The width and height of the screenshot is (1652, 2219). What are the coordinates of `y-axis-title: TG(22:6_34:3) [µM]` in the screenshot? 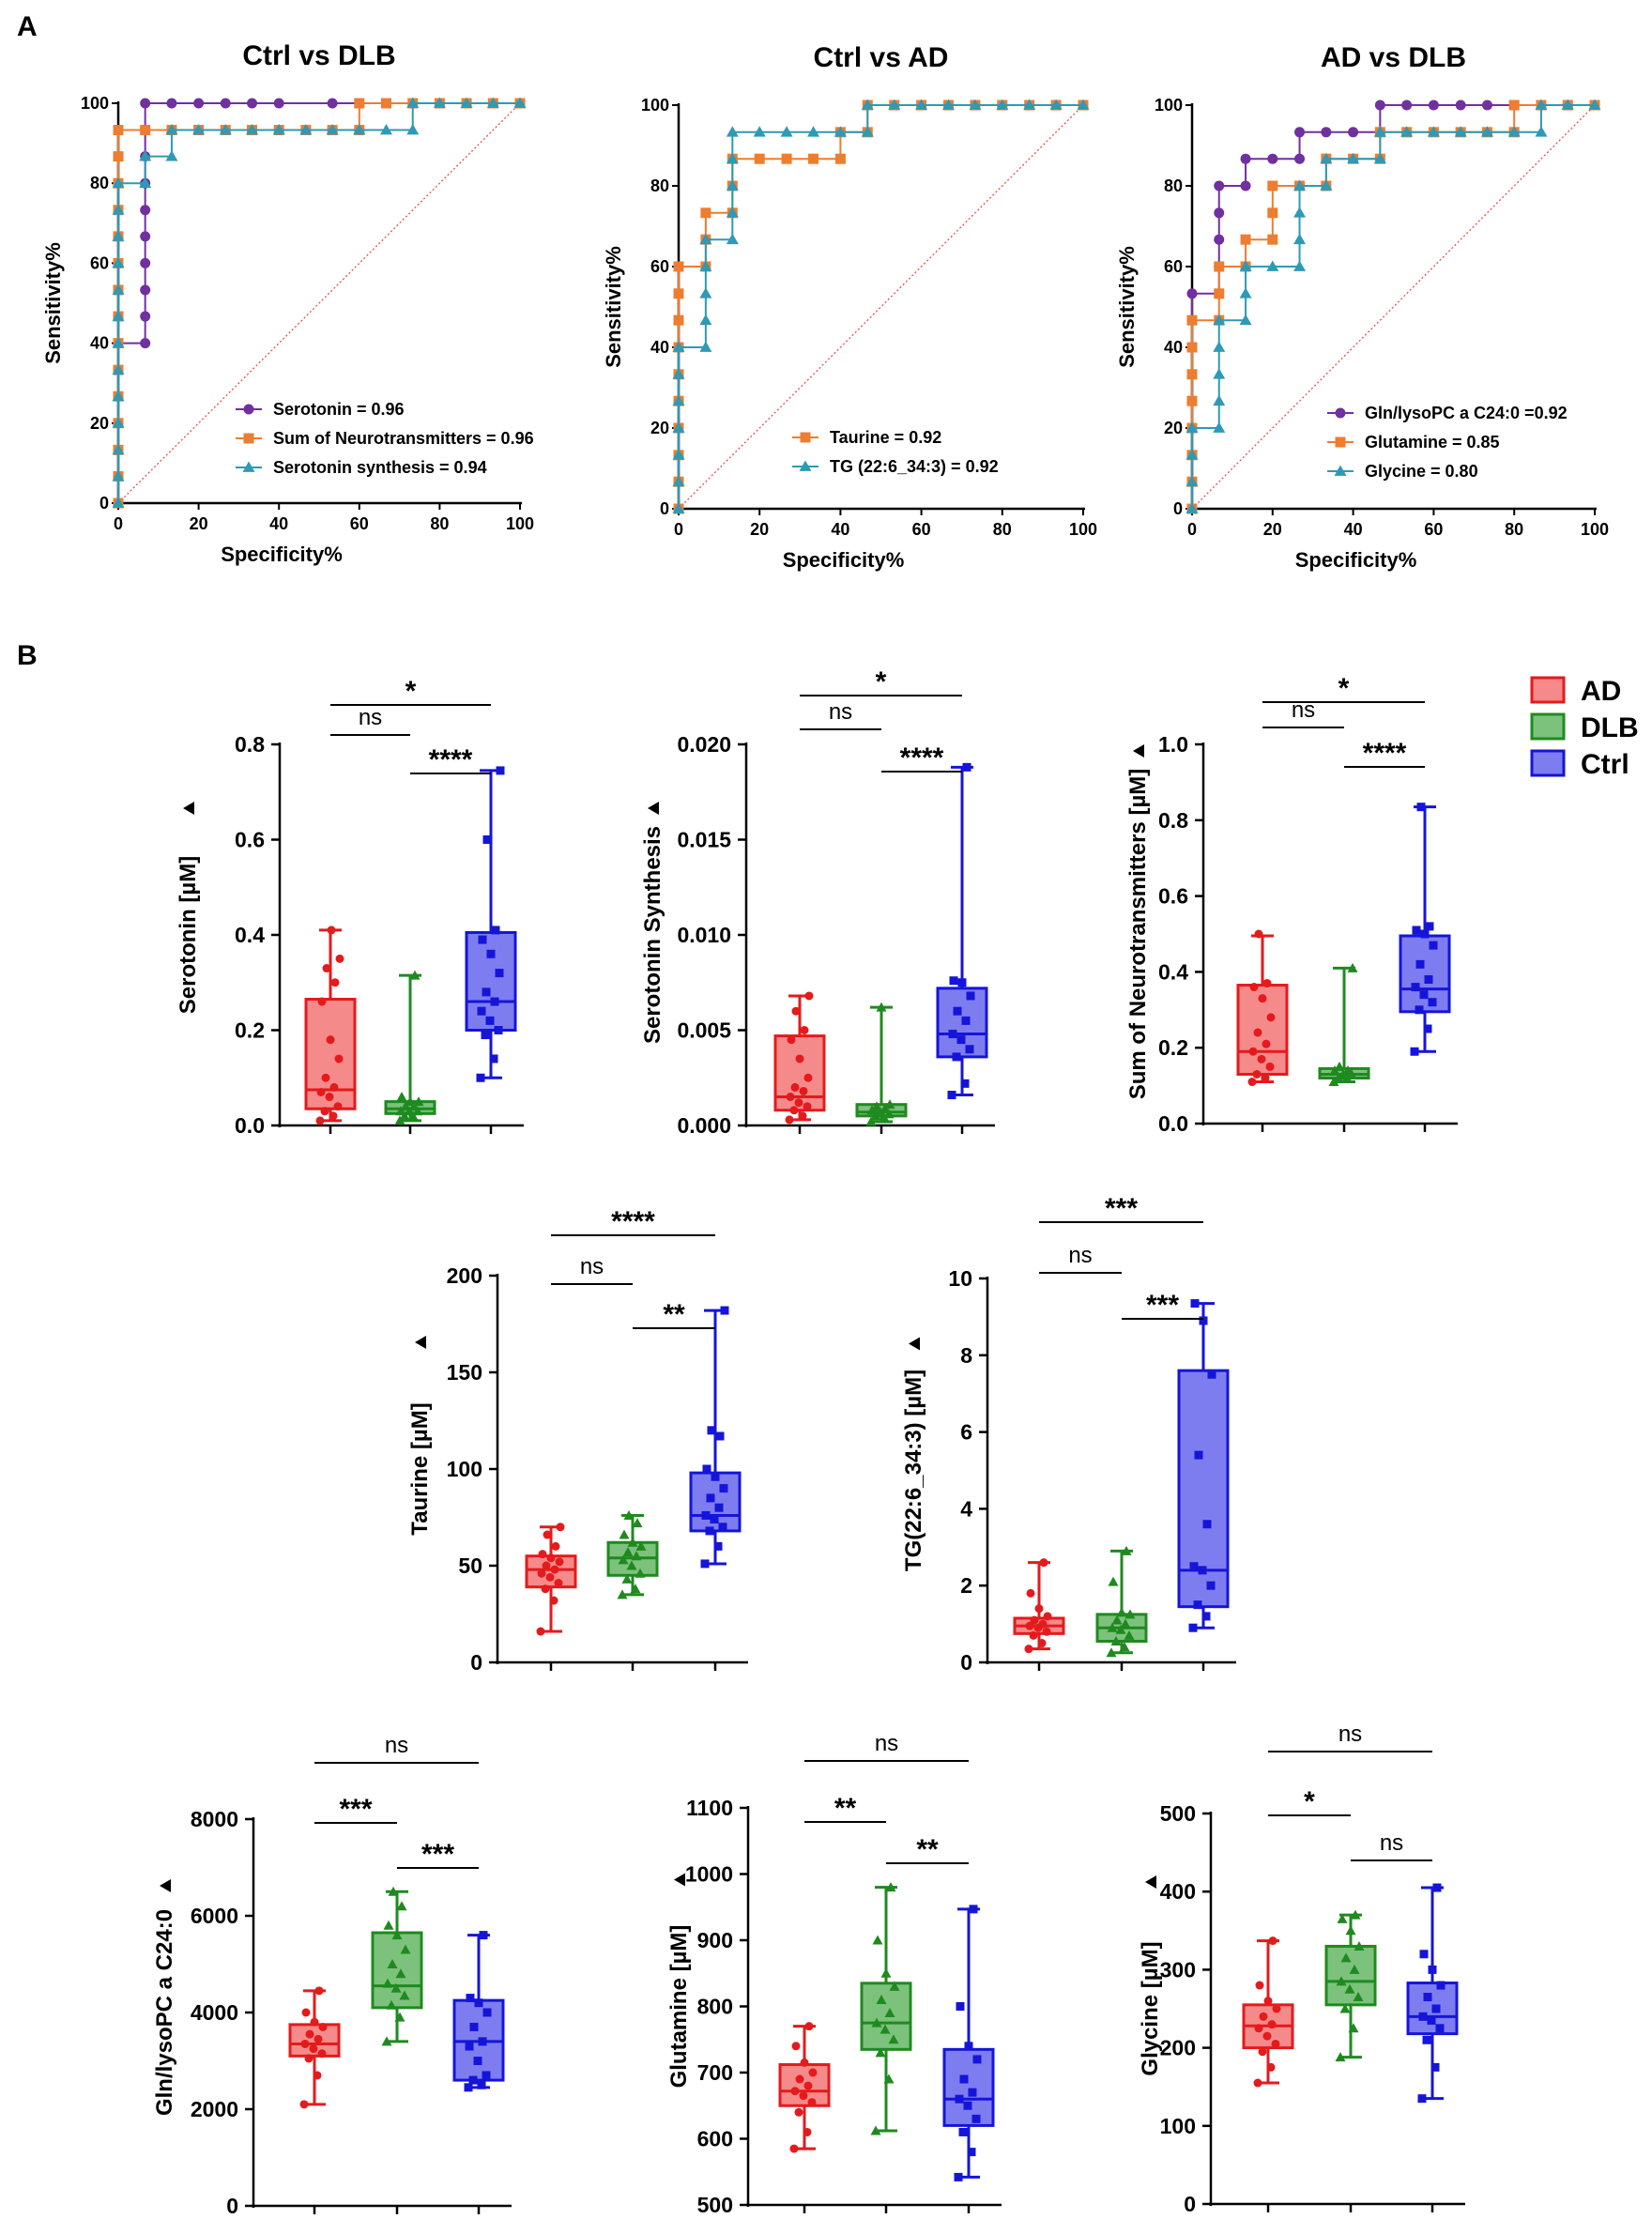 It's located at (913, 1471).